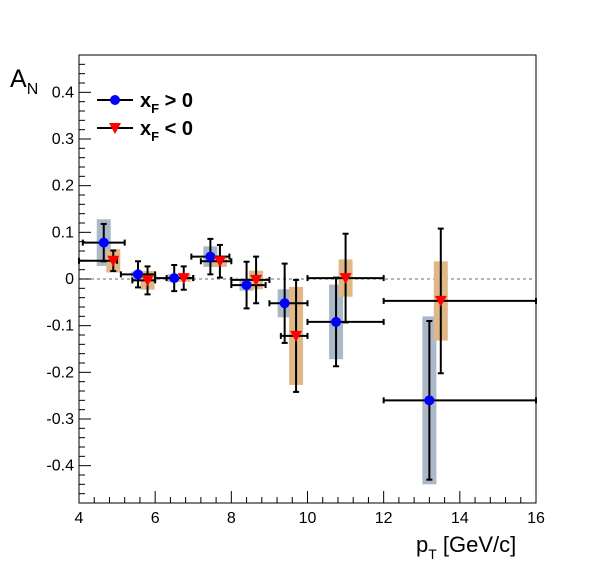 Image resolution: width=596 pixels, height=572 pixels. What do you see at coordinates (63, 186) in the screenshot?
I see `y-tick-label: 0.2` at bounding box center [63, 186].